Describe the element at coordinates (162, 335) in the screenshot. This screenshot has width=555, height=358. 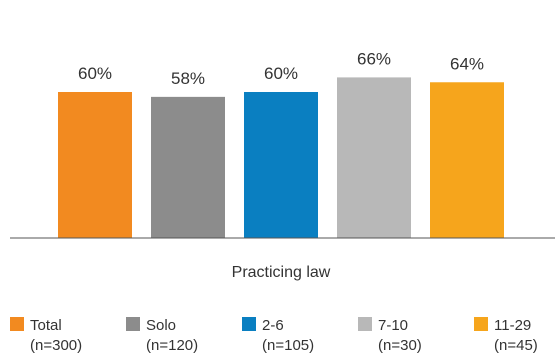
I see `legend-item: Solo (n=120)` at that location.